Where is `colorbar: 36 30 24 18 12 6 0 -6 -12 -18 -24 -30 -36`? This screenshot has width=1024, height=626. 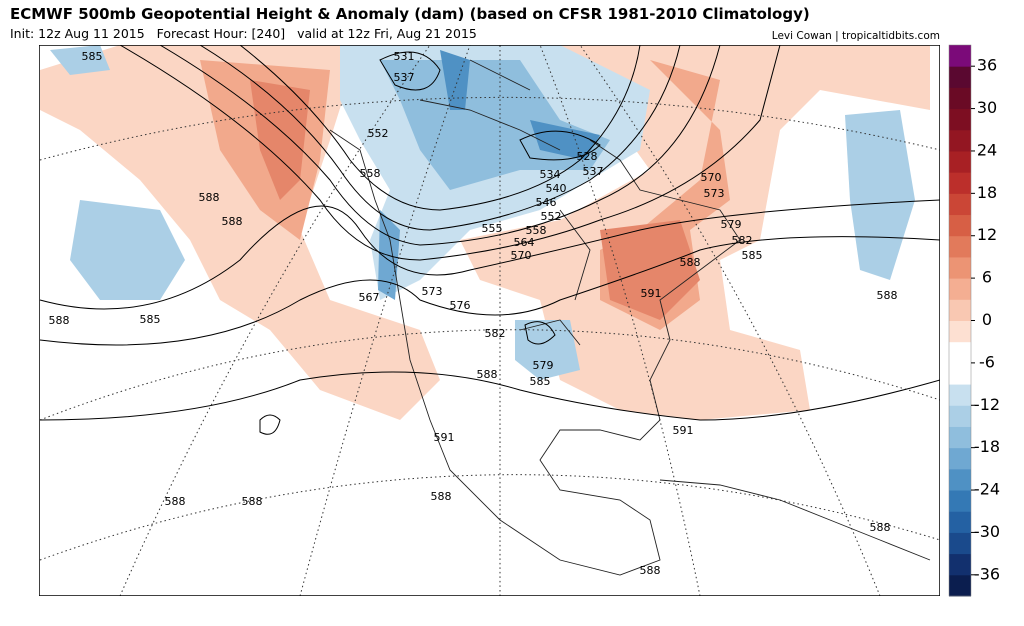
colorbar: 36 30 24 18 12 6 0 -6 -12 -18 -24 -30 -36 is located at coordinates (974, 320).